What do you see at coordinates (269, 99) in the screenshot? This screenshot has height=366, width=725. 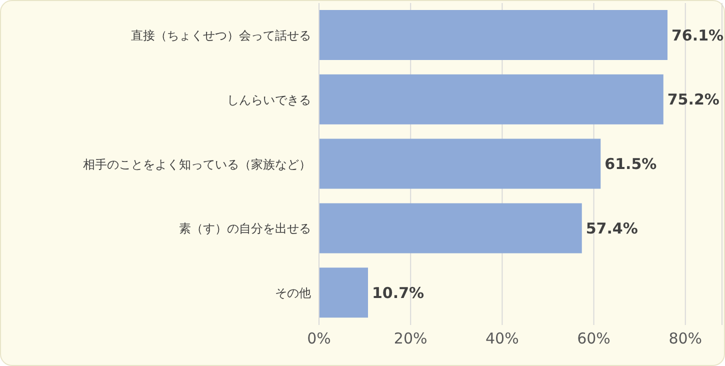 I see `y-tick-label: しんらいできる` at bounding box center [269, 99].